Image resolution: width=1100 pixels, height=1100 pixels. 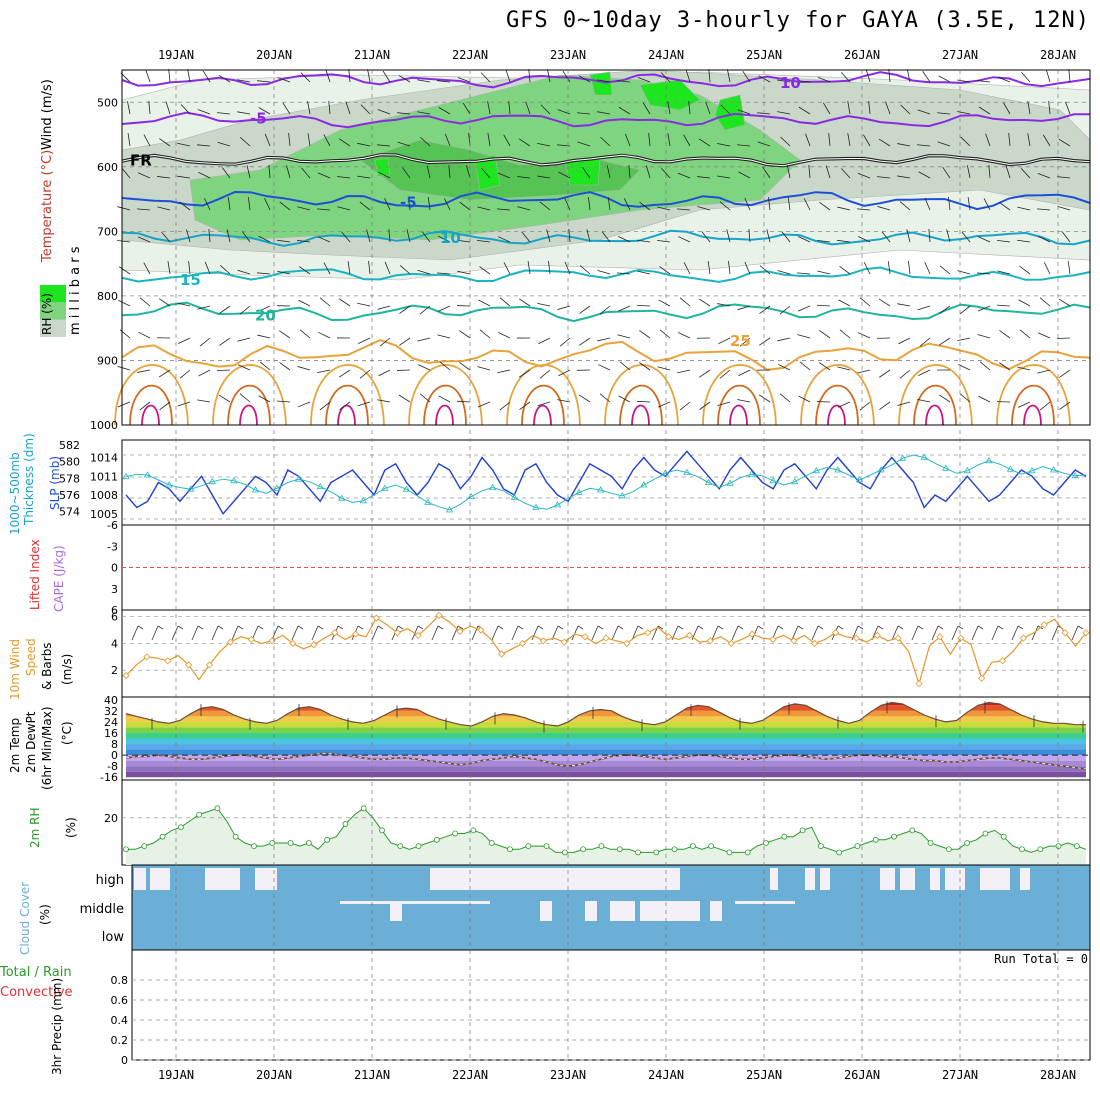 What do you see at coordinates (112, 766) in the screenshot?
I see `temp-tick: -8` at bounding box center [112, 766].